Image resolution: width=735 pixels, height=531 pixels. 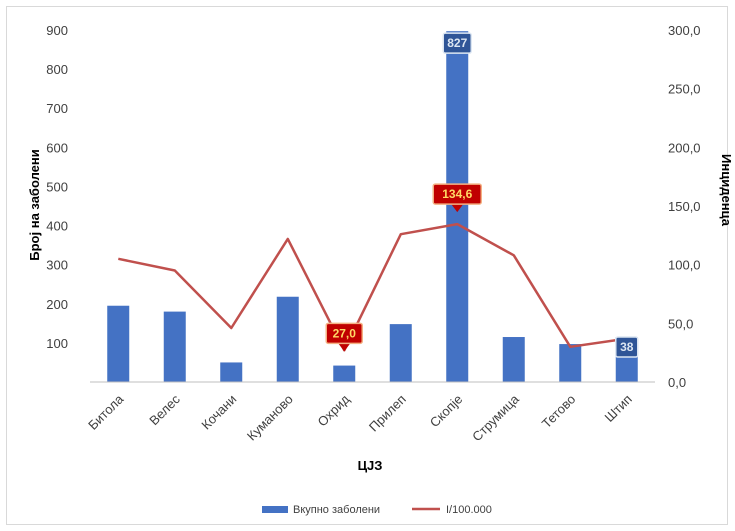 I want to click on y2-tick-label-2: 100,0, so click(x=684, y=265).